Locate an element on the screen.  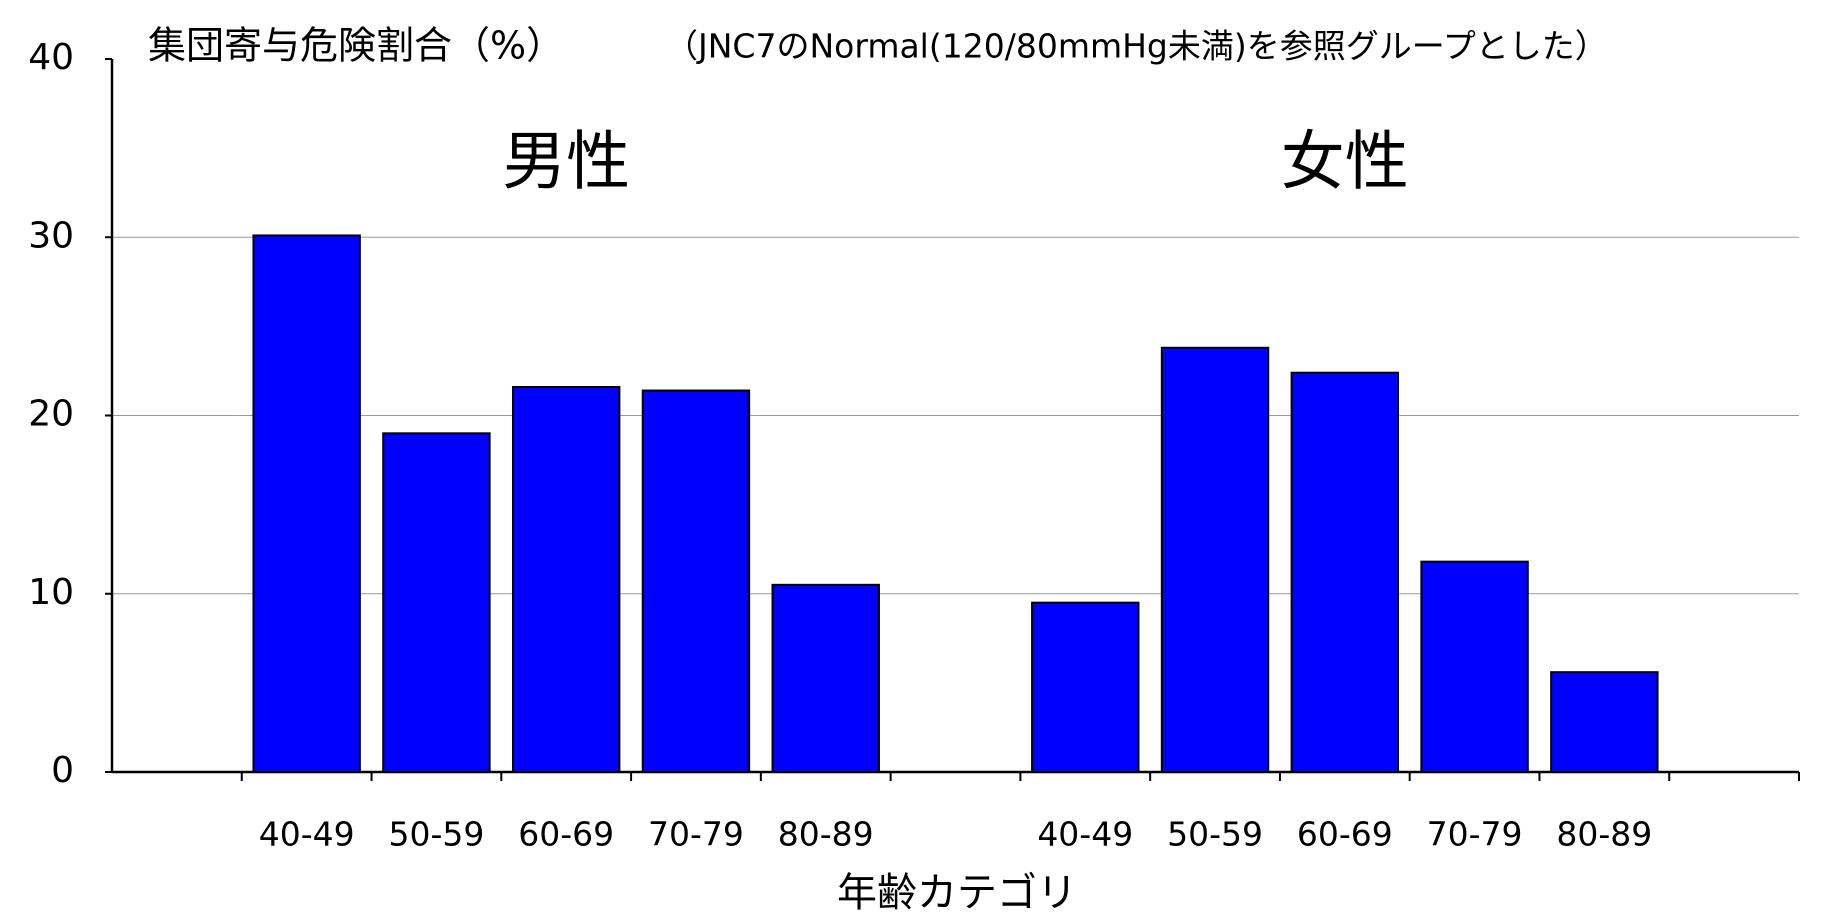
y-tick-label: 10 is located at coordinates (51, 592).